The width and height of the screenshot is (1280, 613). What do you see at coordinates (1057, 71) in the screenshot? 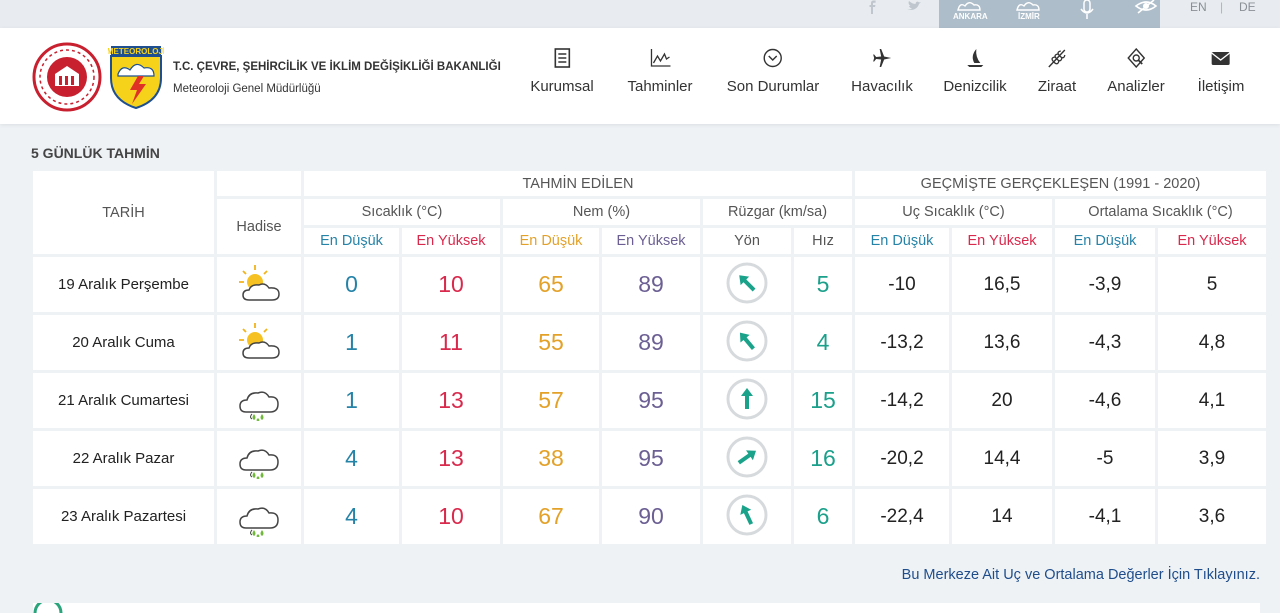
I see `nav-item: Ziraat` at bounding box center [1057, 71].